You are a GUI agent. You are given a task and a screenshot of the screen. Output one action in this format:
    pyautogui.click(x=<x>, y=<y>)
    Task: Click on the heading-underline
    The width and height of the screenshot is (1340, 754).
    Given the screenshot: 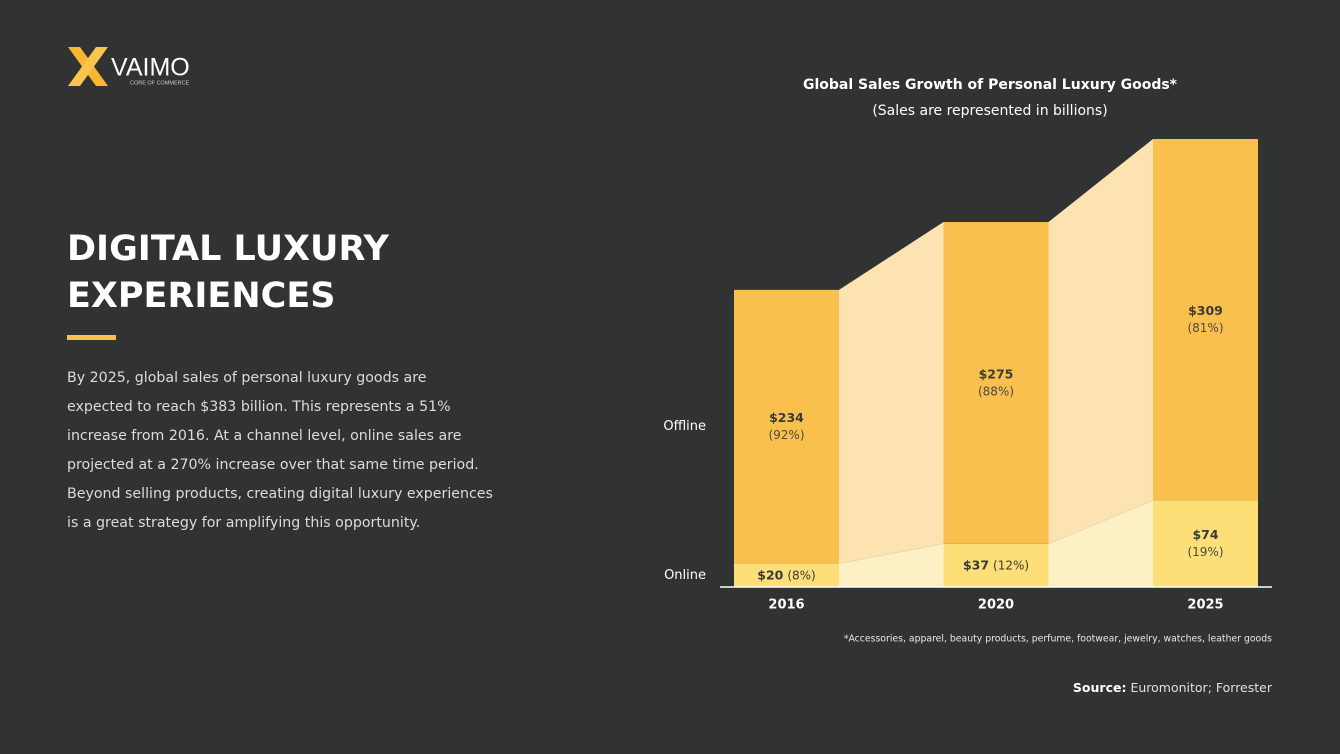 What is the action you would take?
    pyautogui.click(x=91, y=337)
    